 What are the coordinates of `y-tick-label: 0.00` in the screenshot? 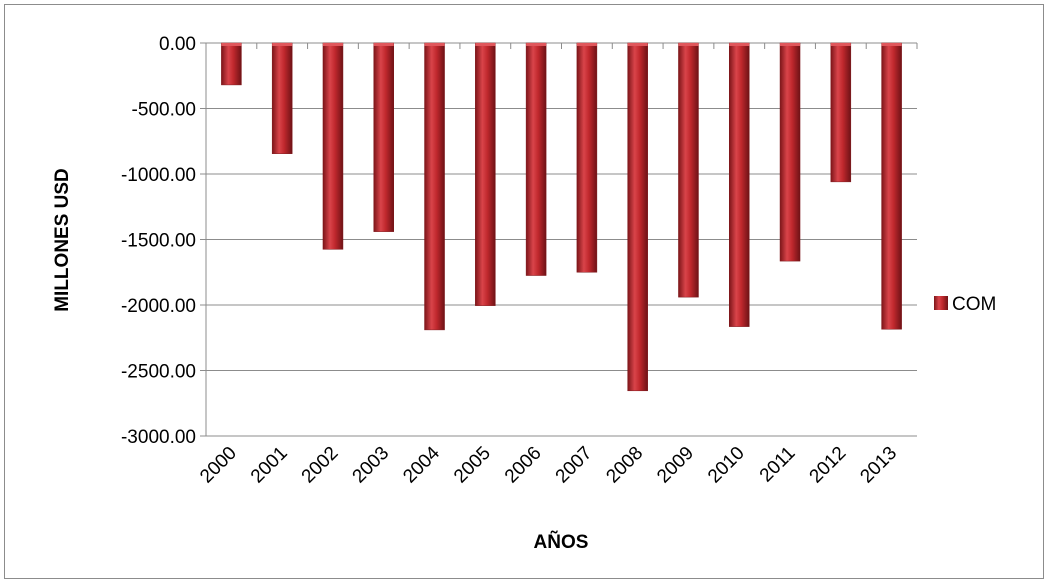 It's located at (177, 44).